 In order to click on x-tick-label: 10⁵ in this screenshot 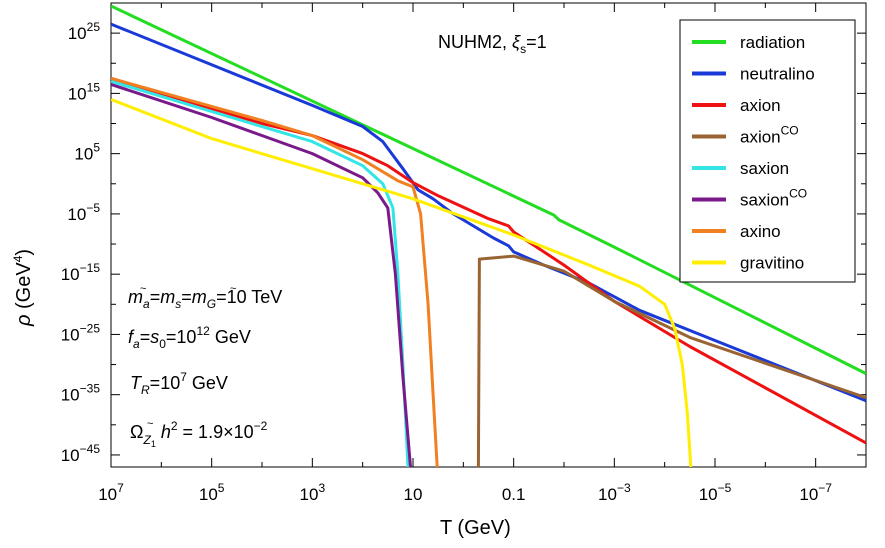, I will do `click(212, 492)`.